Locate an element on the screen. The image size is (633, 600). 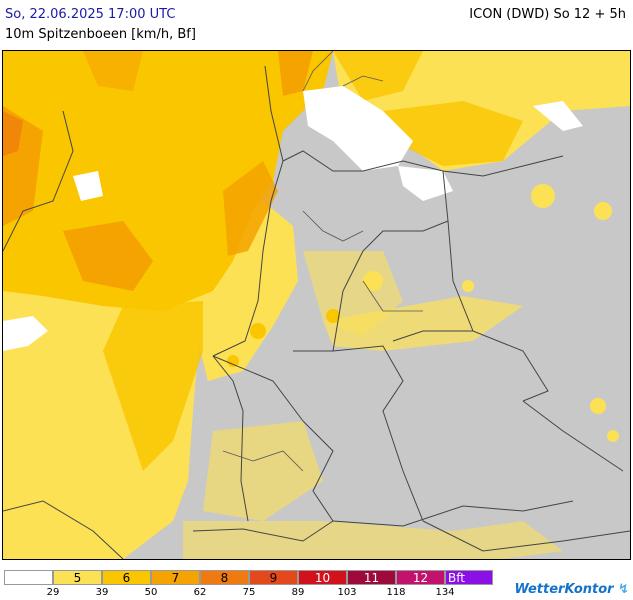
legend-swatch: 7 is located at coordinates (175, 577).